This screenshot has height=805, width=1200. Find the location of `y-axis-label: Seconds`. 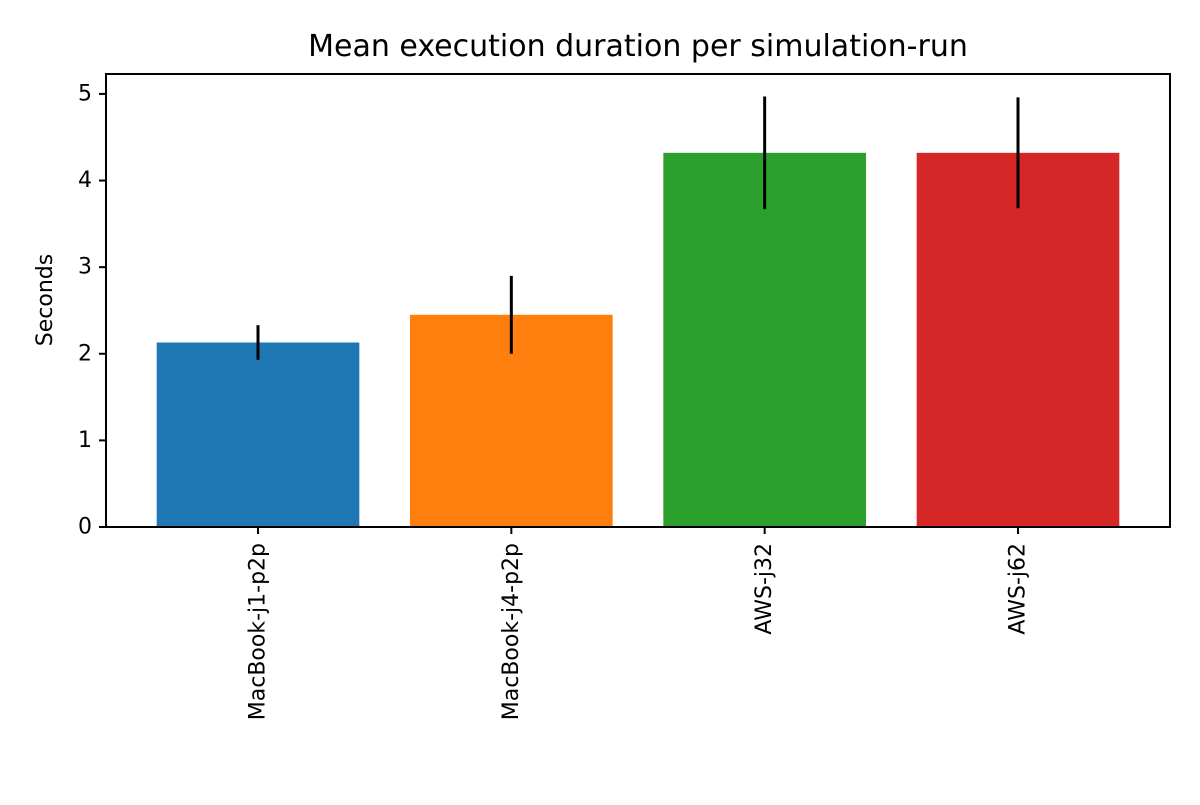

y-axis-label: Seconds is located at coordinates (45, 300).